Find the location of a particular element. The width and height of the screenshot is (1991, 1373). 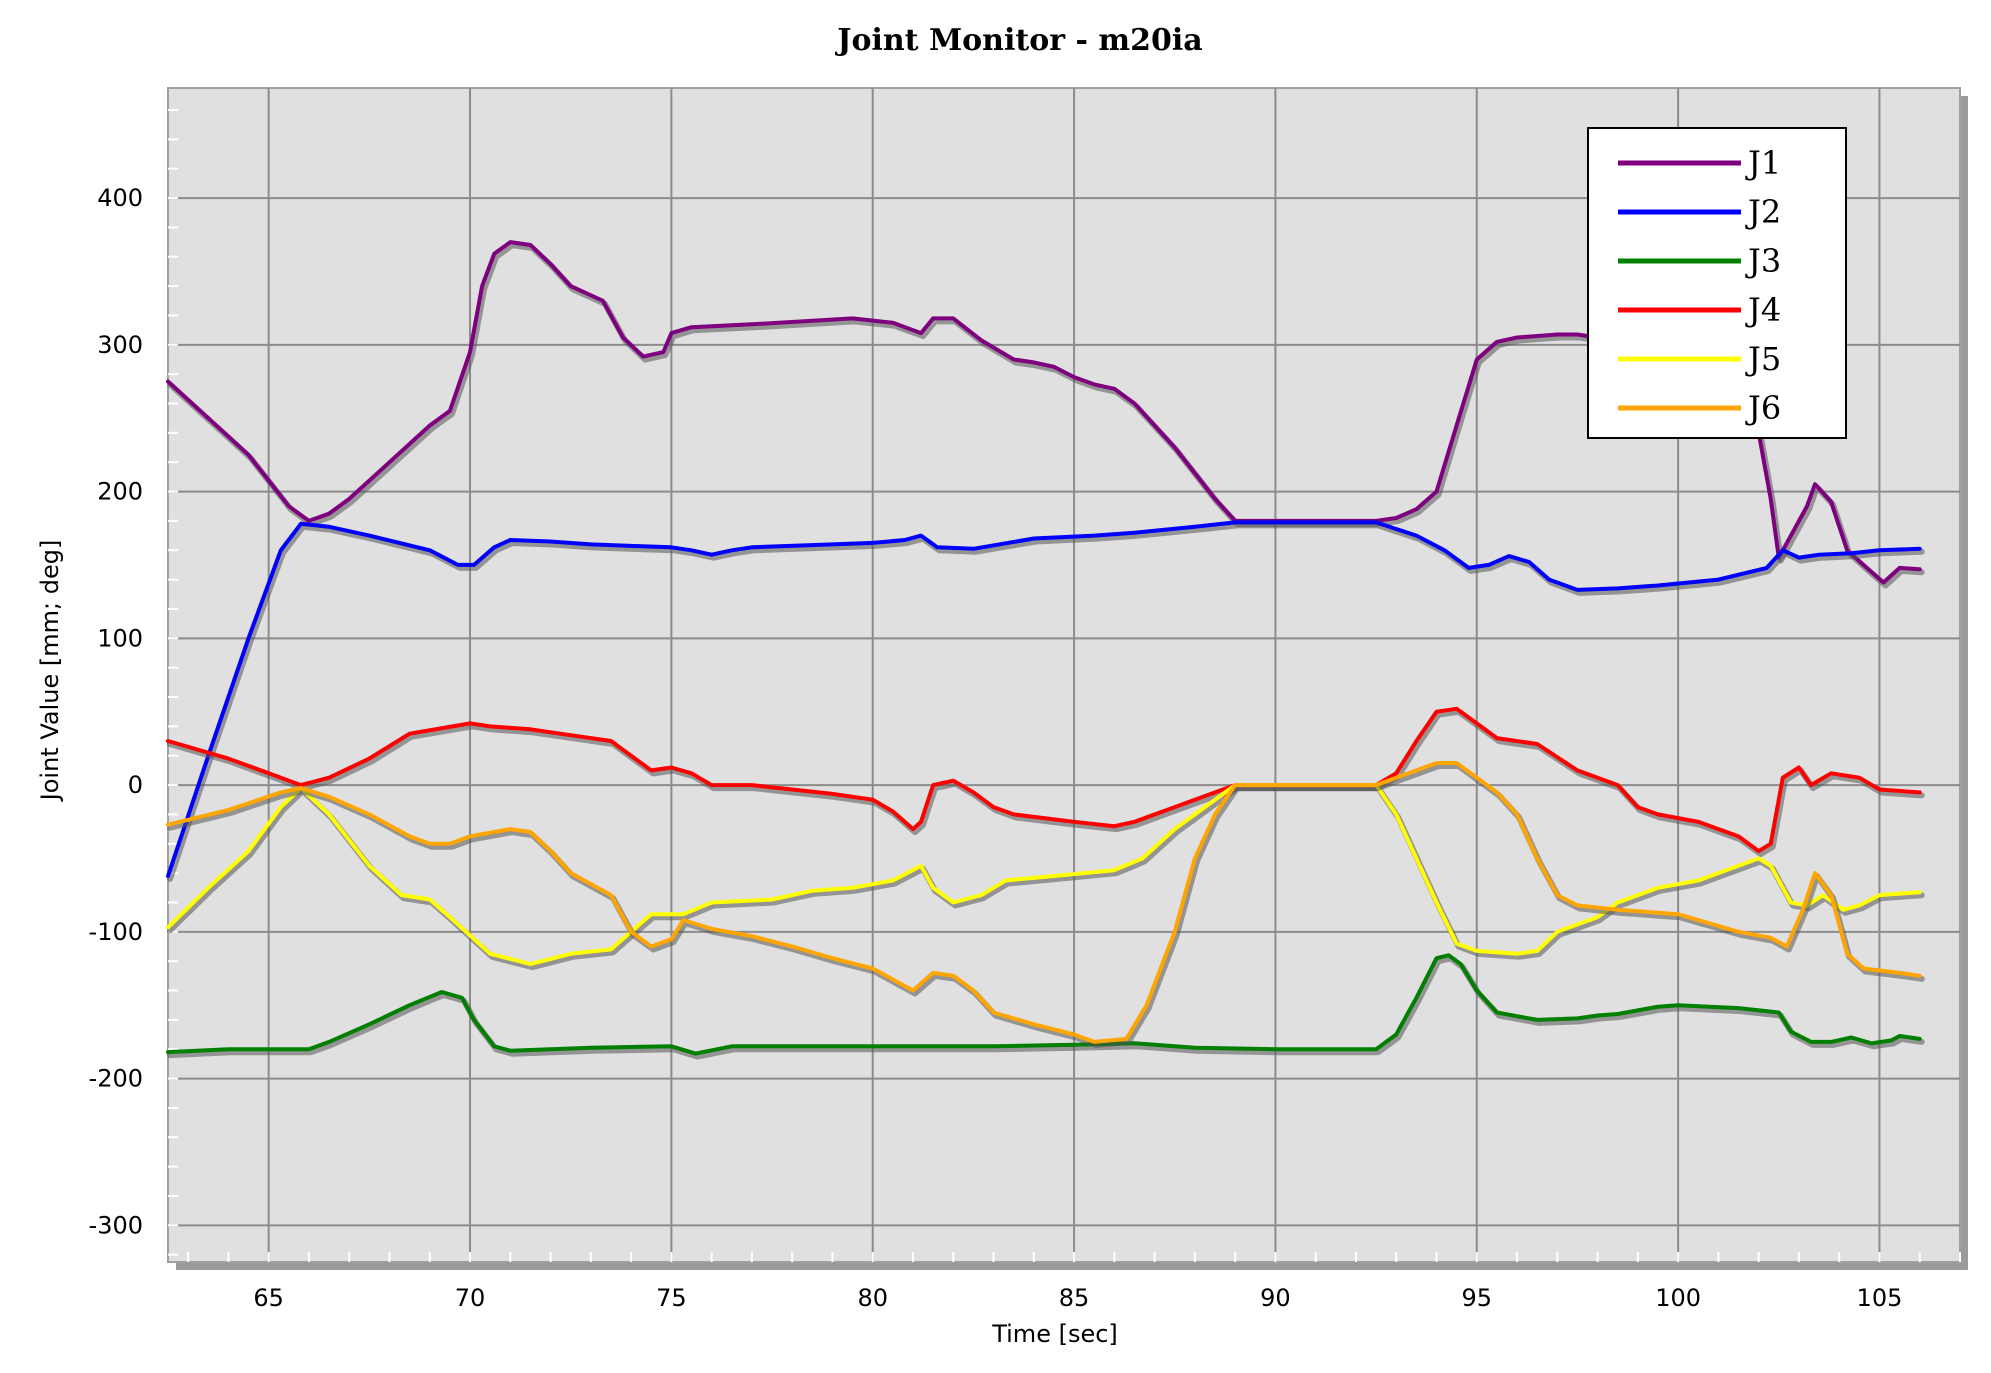

legend-label-J5: J5 is located at coordinates (1763, 359).